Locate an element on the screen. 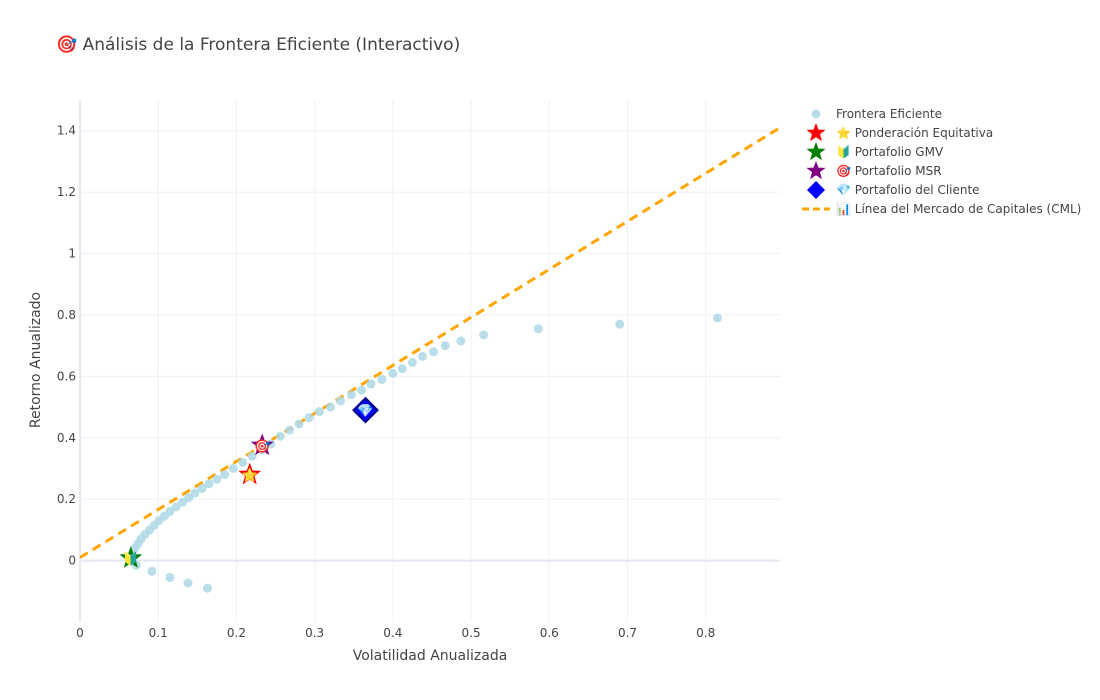 The height and width of the screenshot is (700, 1100). x-axis-title: Volatilidad Anualizada is located at coordinates (430, 656).